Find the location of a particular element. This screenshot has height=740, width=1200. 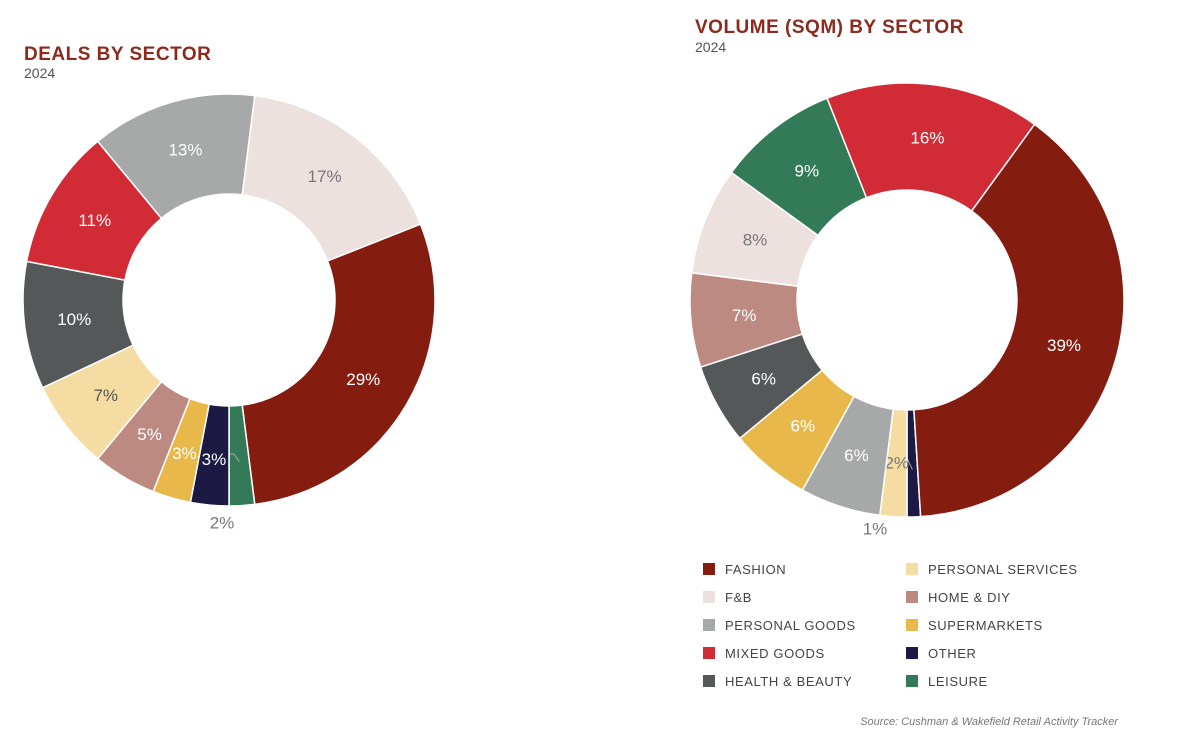

legend-item-mixed-goods: MIXED GOODS is located at coordinates (804, 653).